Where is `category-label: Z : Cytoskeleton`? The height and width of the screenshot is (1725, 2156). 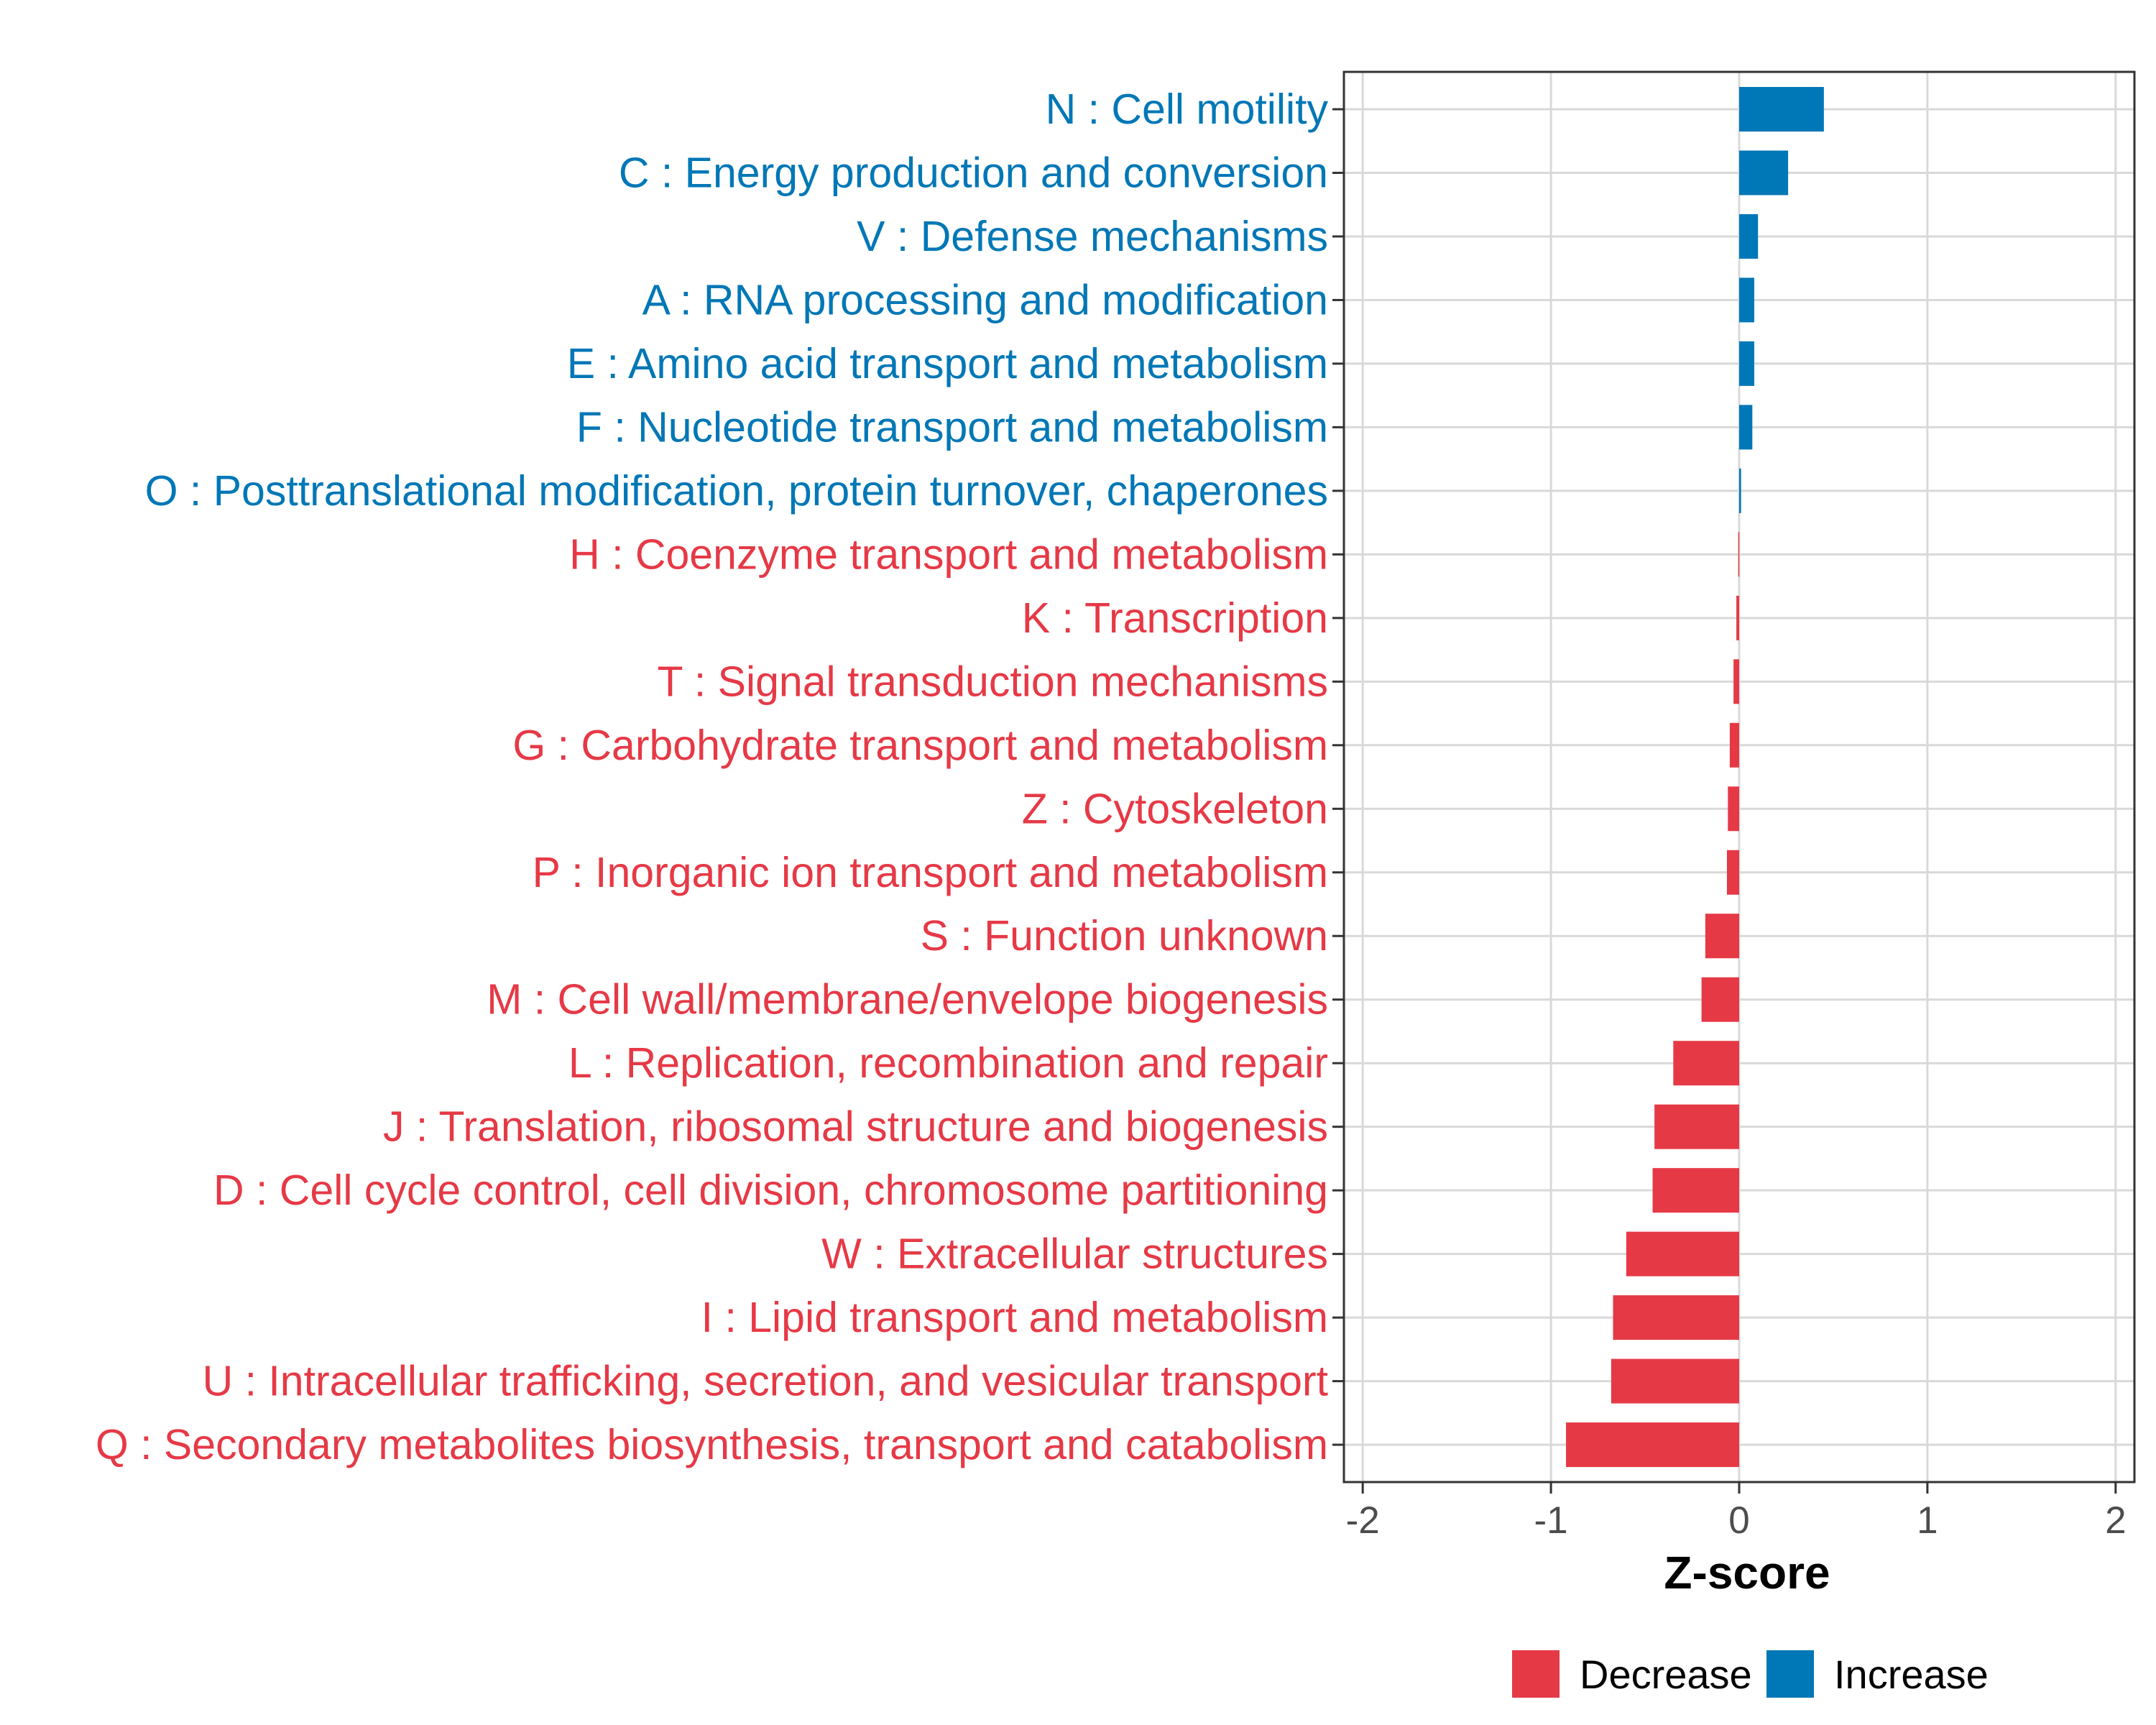 category-label: Z : Cytoskeleton is located at coordinates (1175, 808).